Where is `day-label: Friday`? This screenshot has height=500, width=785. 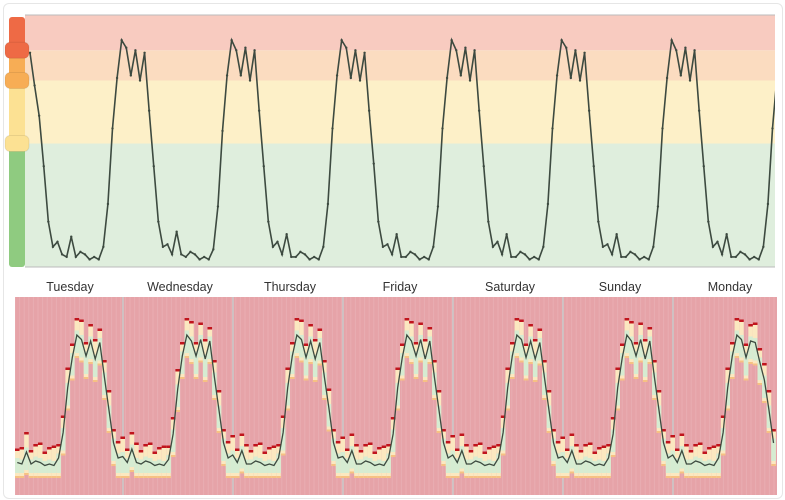 day-label: Friday is located at coordinates (400, 287).